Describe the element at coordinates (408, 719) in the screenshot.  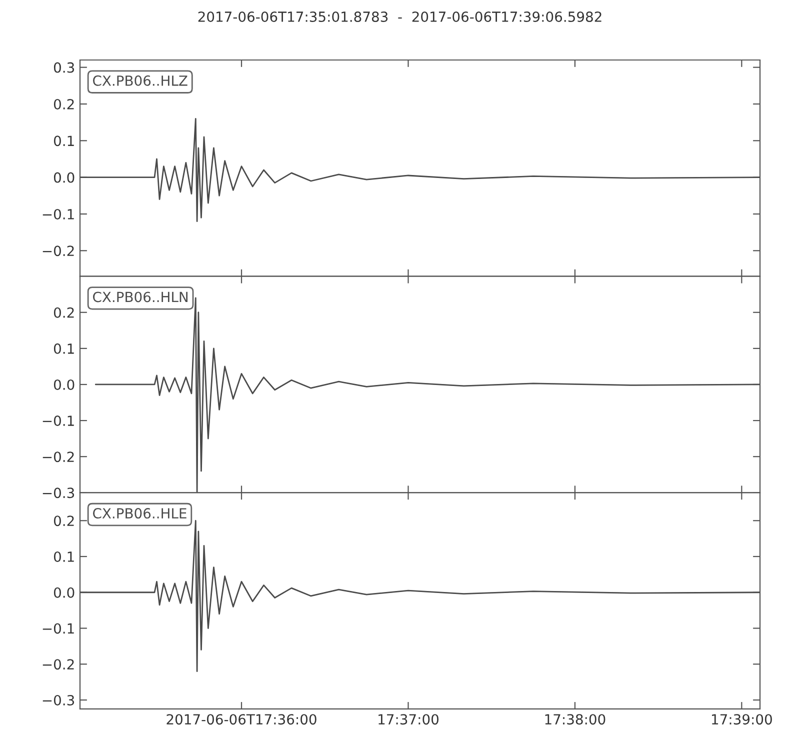
I see `x-tick-label: 17:37:00` at that location.